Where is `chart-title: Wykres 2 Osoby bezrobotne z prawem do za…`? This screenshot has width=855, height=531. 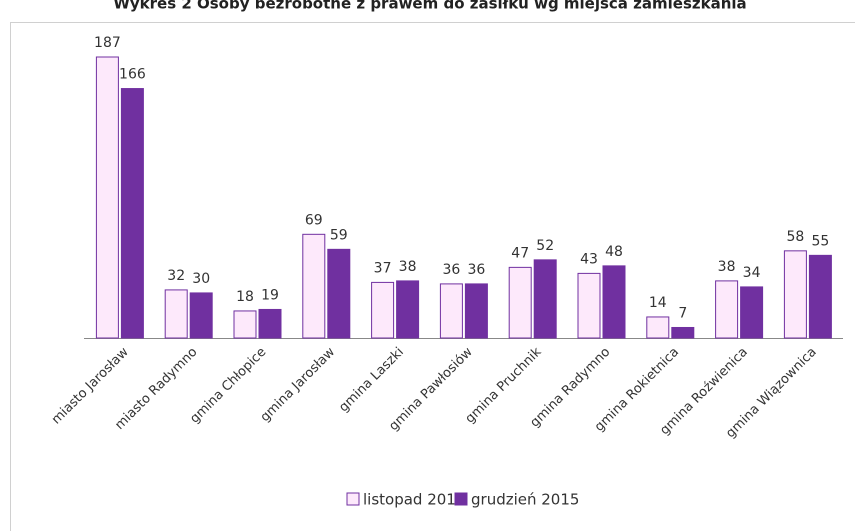
chart-title: Wykres 2 Osoby bezrobotne z prawem do za… is located at coordinates (429, 6).